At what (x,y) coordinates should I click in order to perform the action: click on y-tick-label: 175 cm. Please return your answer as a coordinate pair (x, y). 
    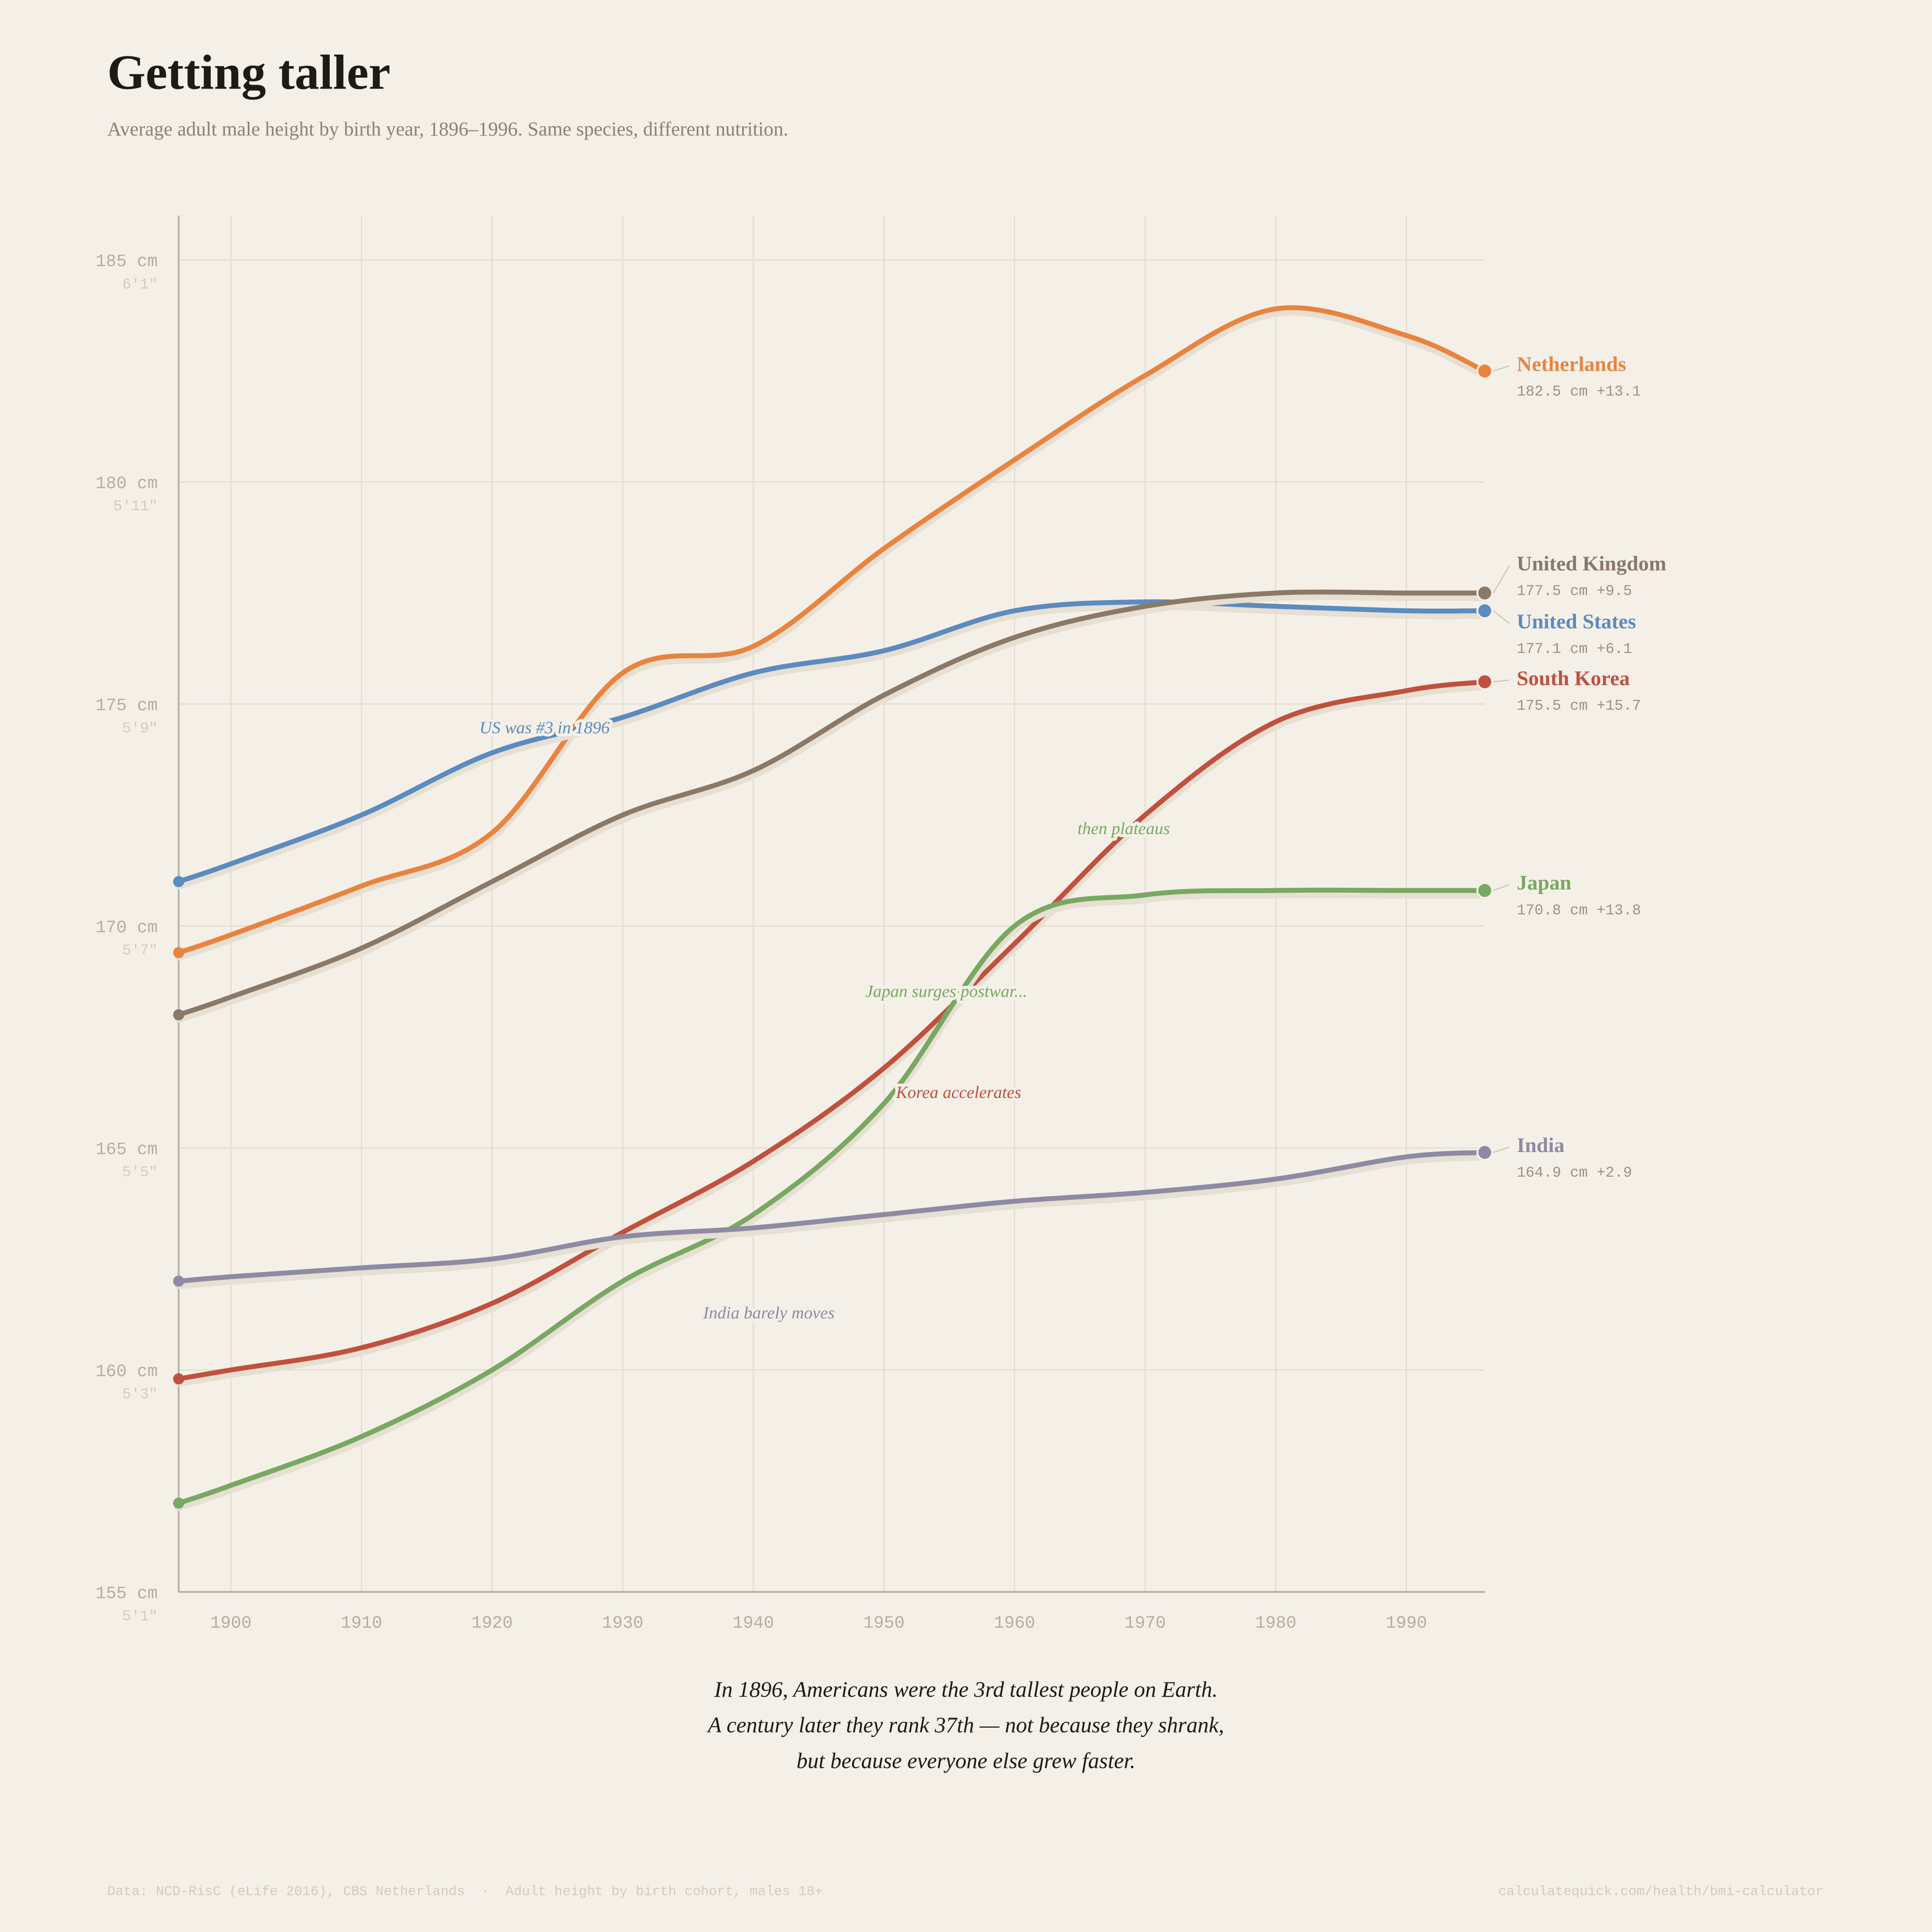
    Looking at the image, I should click on (127, 706).